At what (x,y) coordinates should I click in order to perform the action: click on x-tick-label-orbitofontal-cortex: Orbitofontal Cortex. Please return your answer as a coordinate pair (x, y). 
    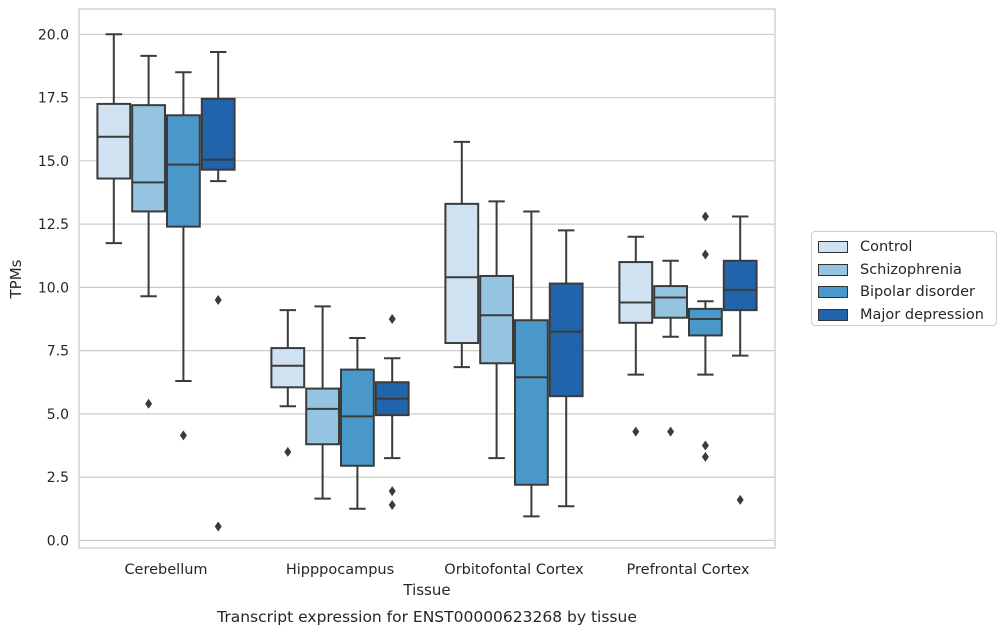
    Looking at the image, I should click on (514, 570).